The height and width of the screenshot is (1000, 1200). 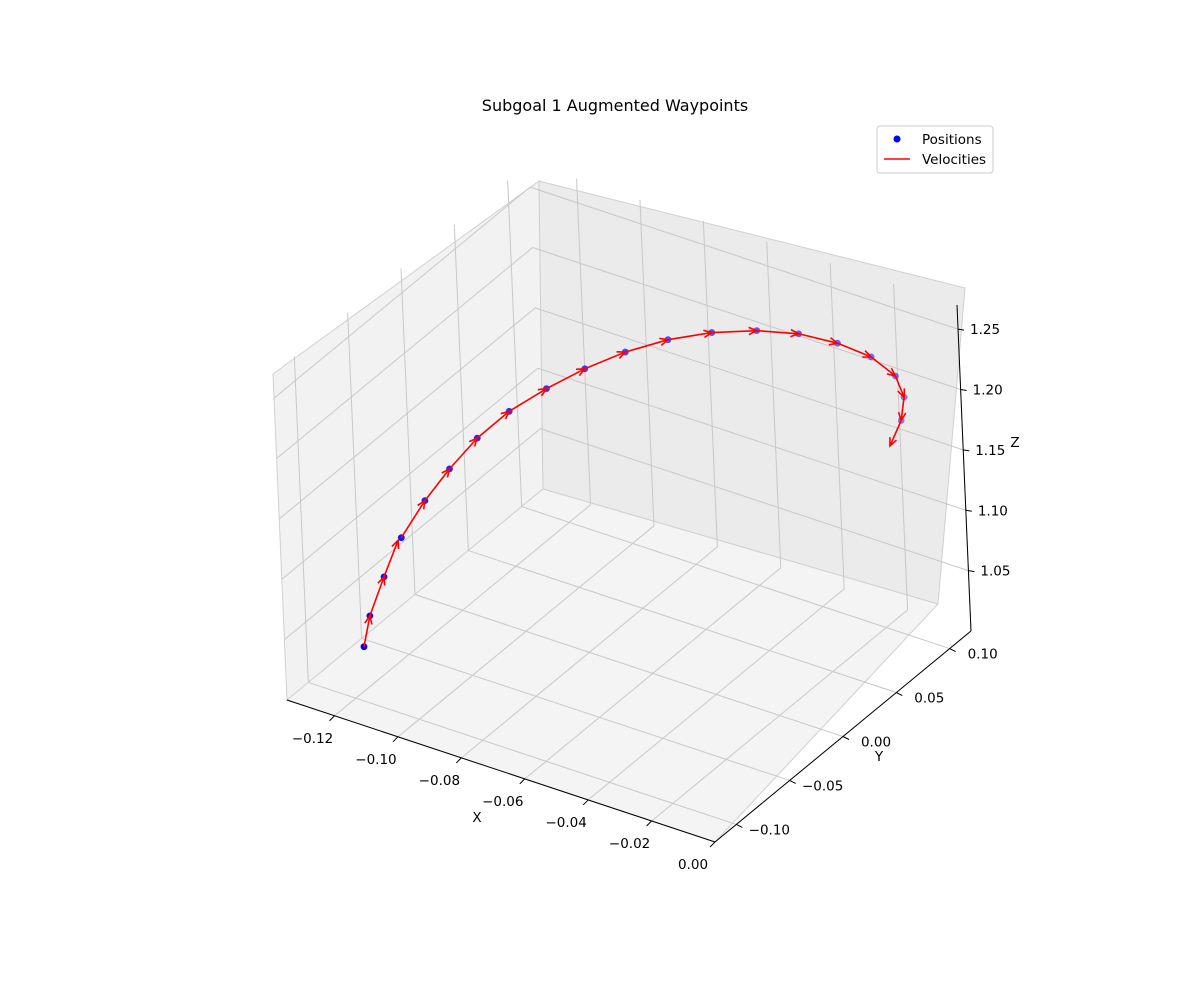 I want to click on legend: Positions Velocities, so click(x=935, y=149).